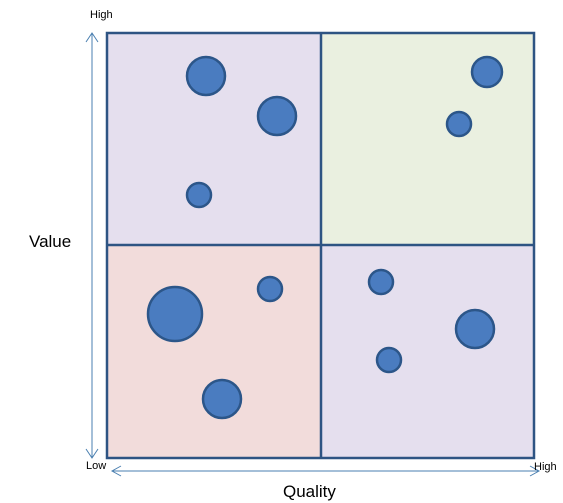 This screenshot has height=503, width=563. I want to click on y-arrow-head-bottom, so click(92, 453).